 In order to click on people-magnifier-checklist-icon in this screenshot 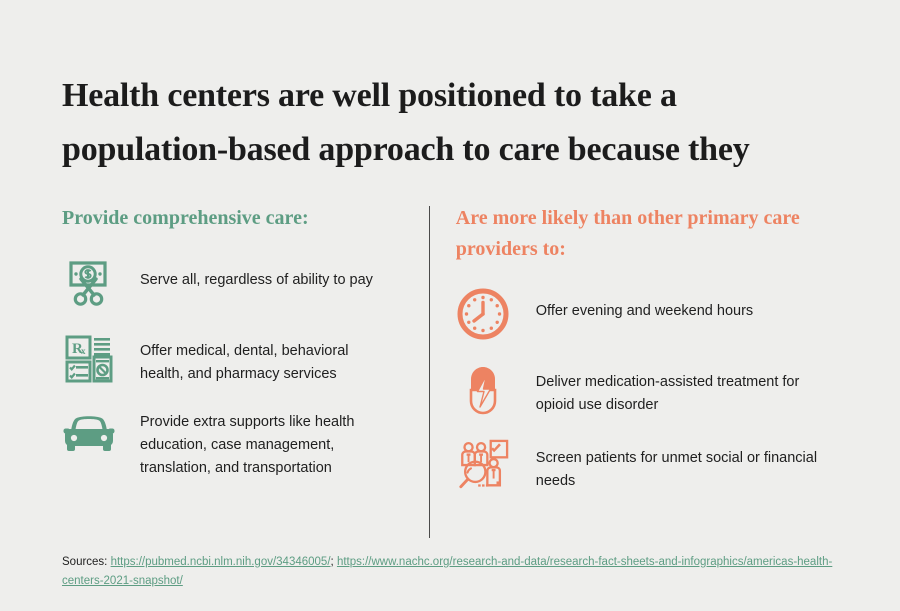, I will do `click(483, 466)`.